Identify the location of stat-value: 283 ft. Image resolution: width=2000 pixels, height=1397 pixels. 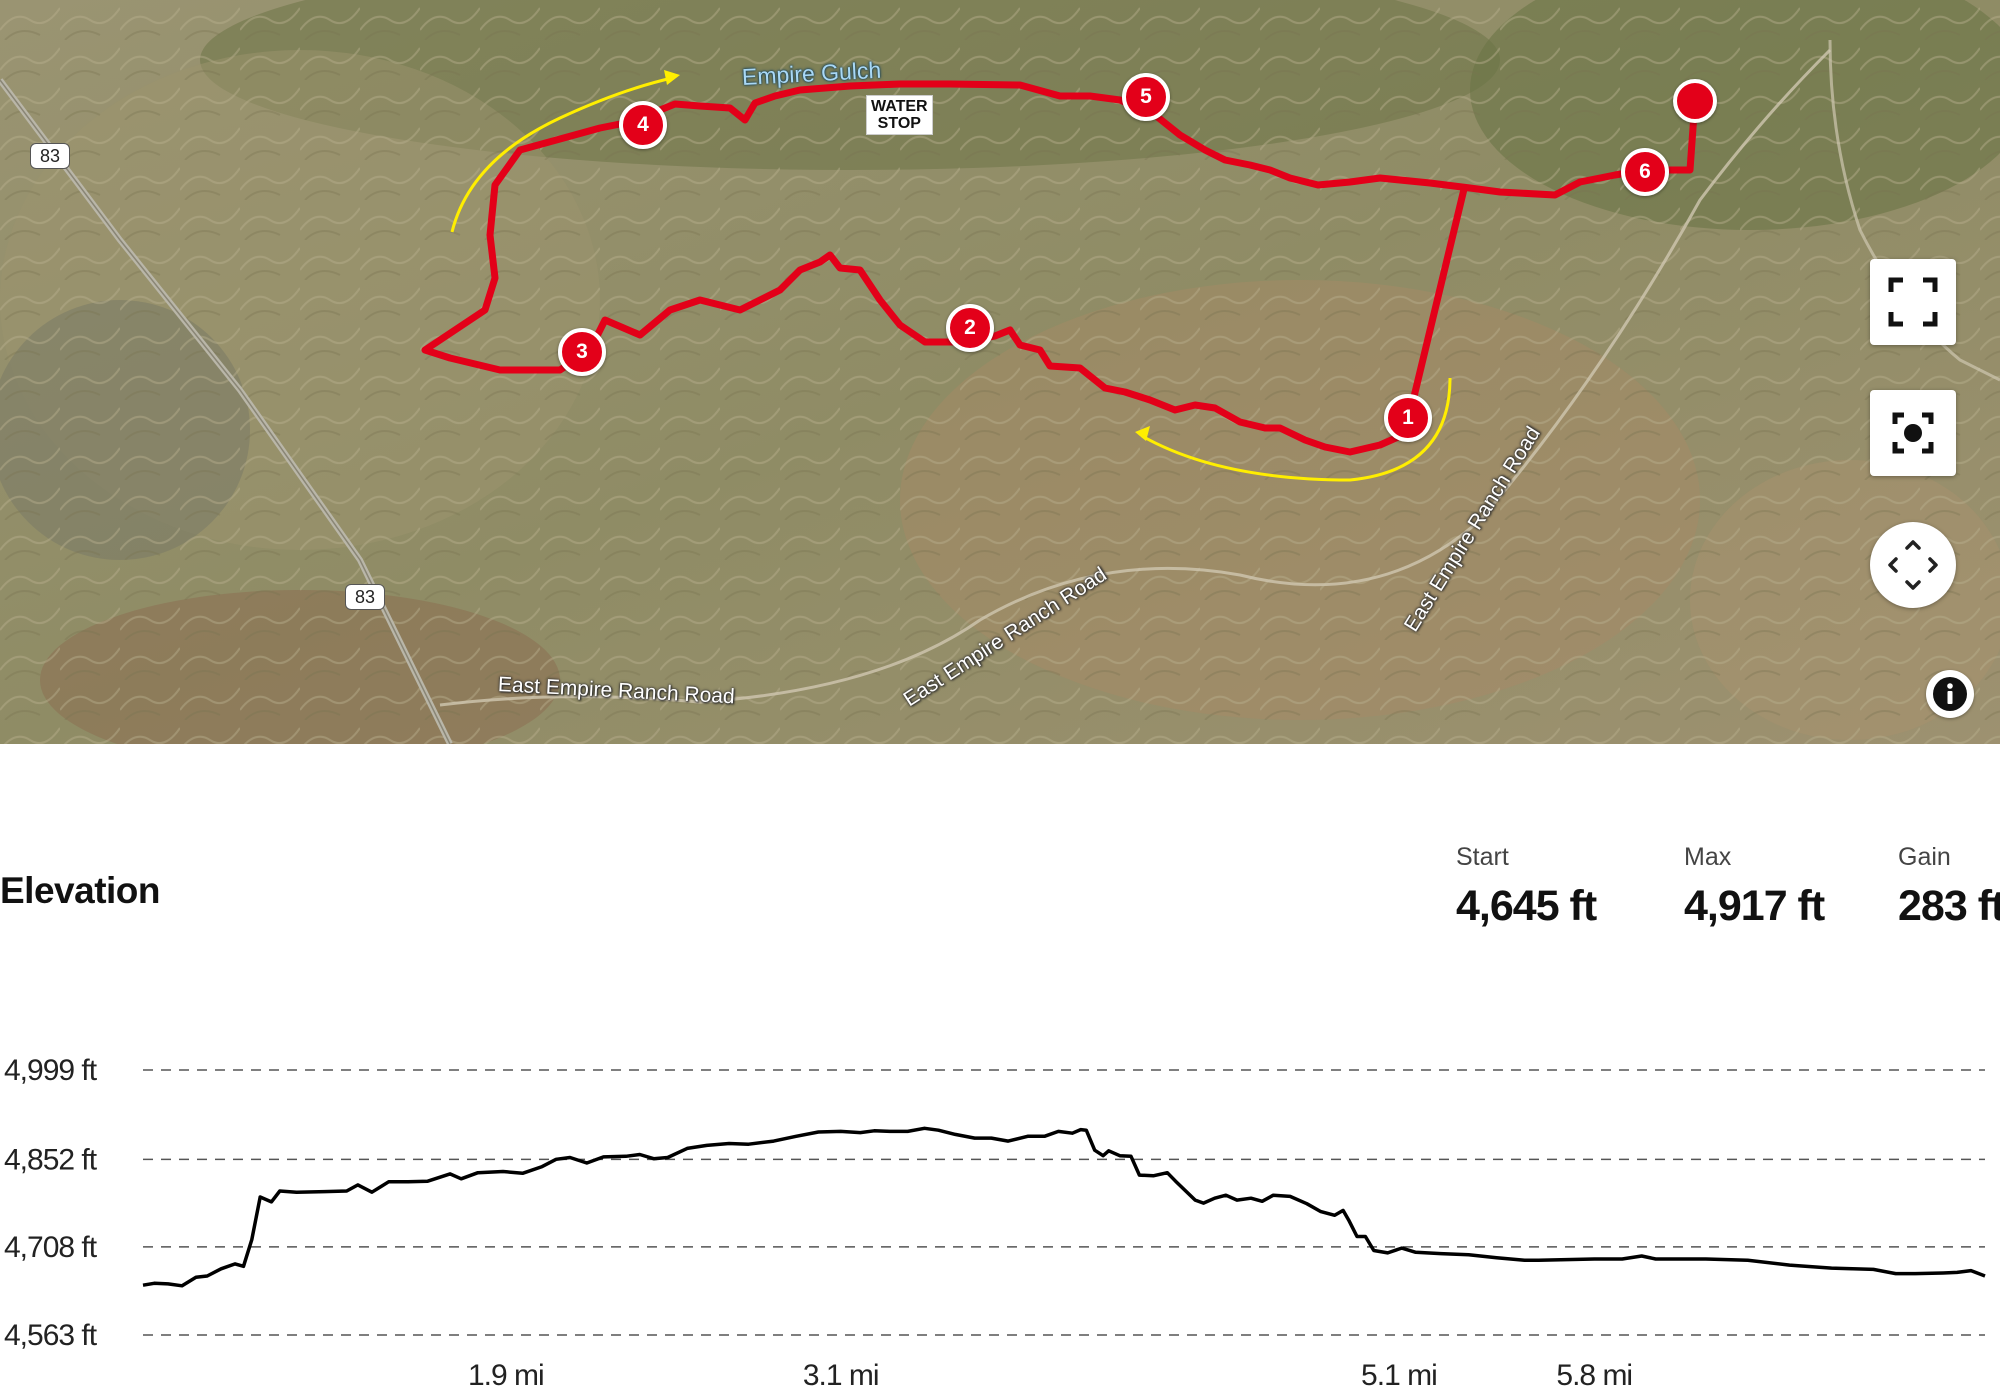
(1949, 906).